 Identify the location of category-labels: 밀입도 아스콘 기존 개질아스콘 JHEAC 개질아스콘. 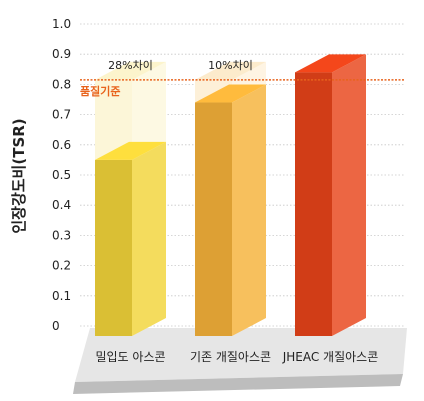
(236, 357).